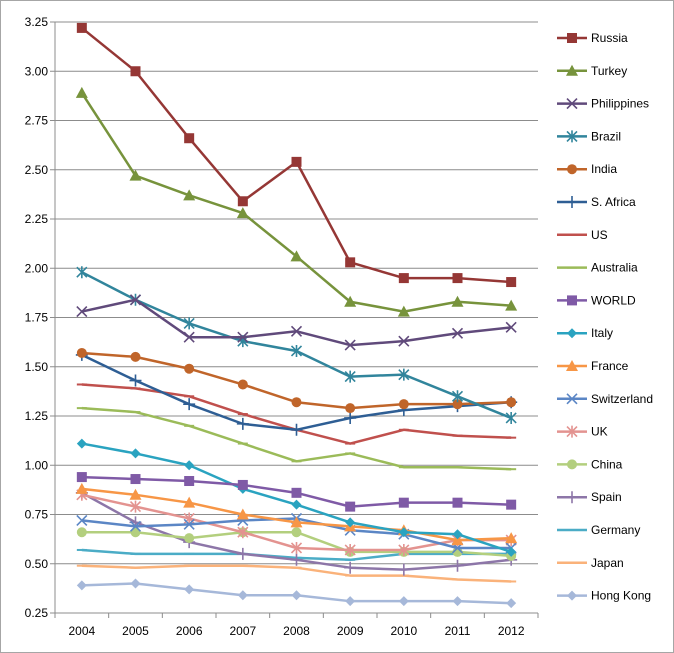 The image size is (674, 653). I want to click on y-tick-label: 1.75, so click(37, 318).